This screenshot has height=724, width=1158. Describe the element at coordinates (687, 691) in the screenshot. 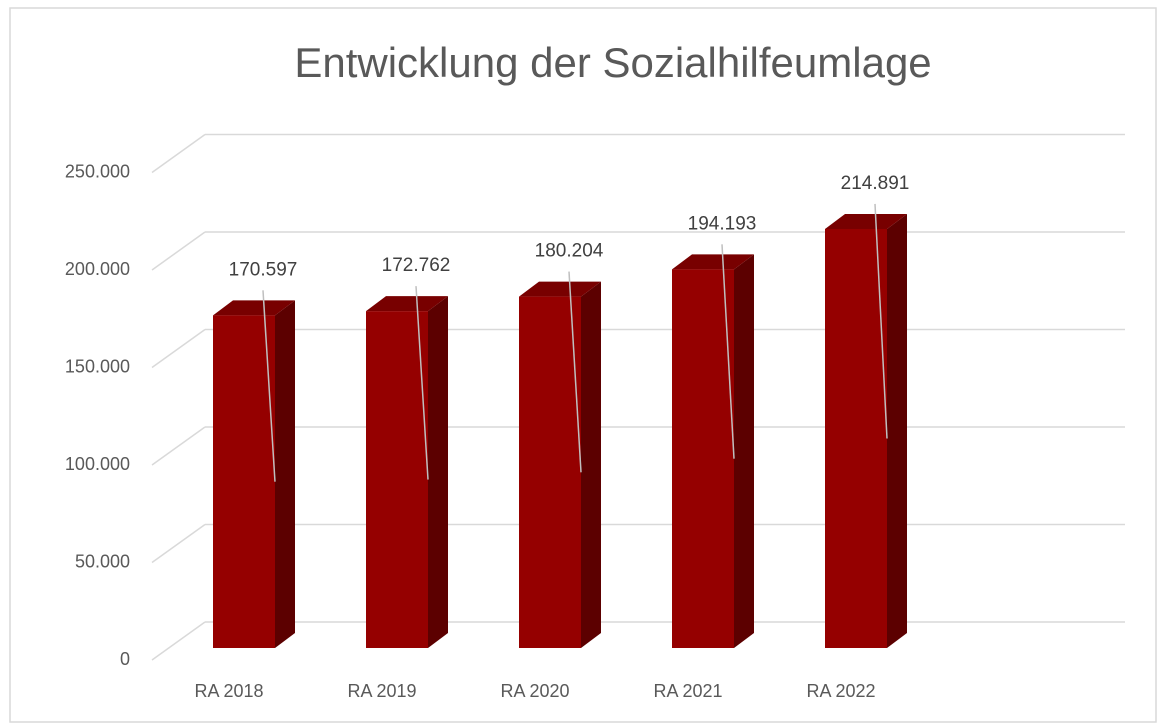

I see `x-tick-label: RA 2021` at that location.